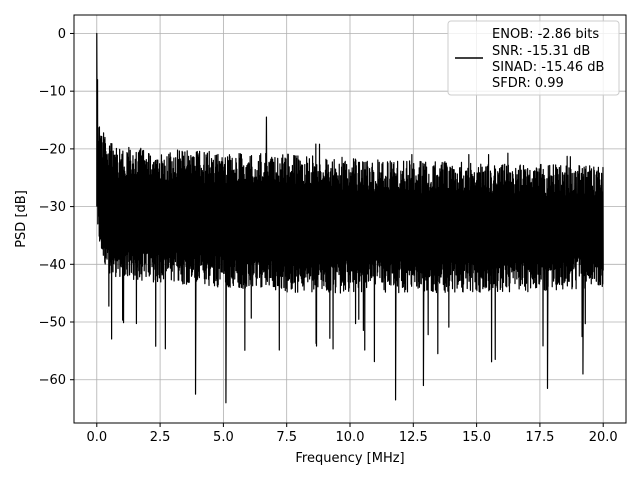  I want to click on y-axis-ticks: 0 −10 −20 −30 −40 −50 −60, so click(56, 207).